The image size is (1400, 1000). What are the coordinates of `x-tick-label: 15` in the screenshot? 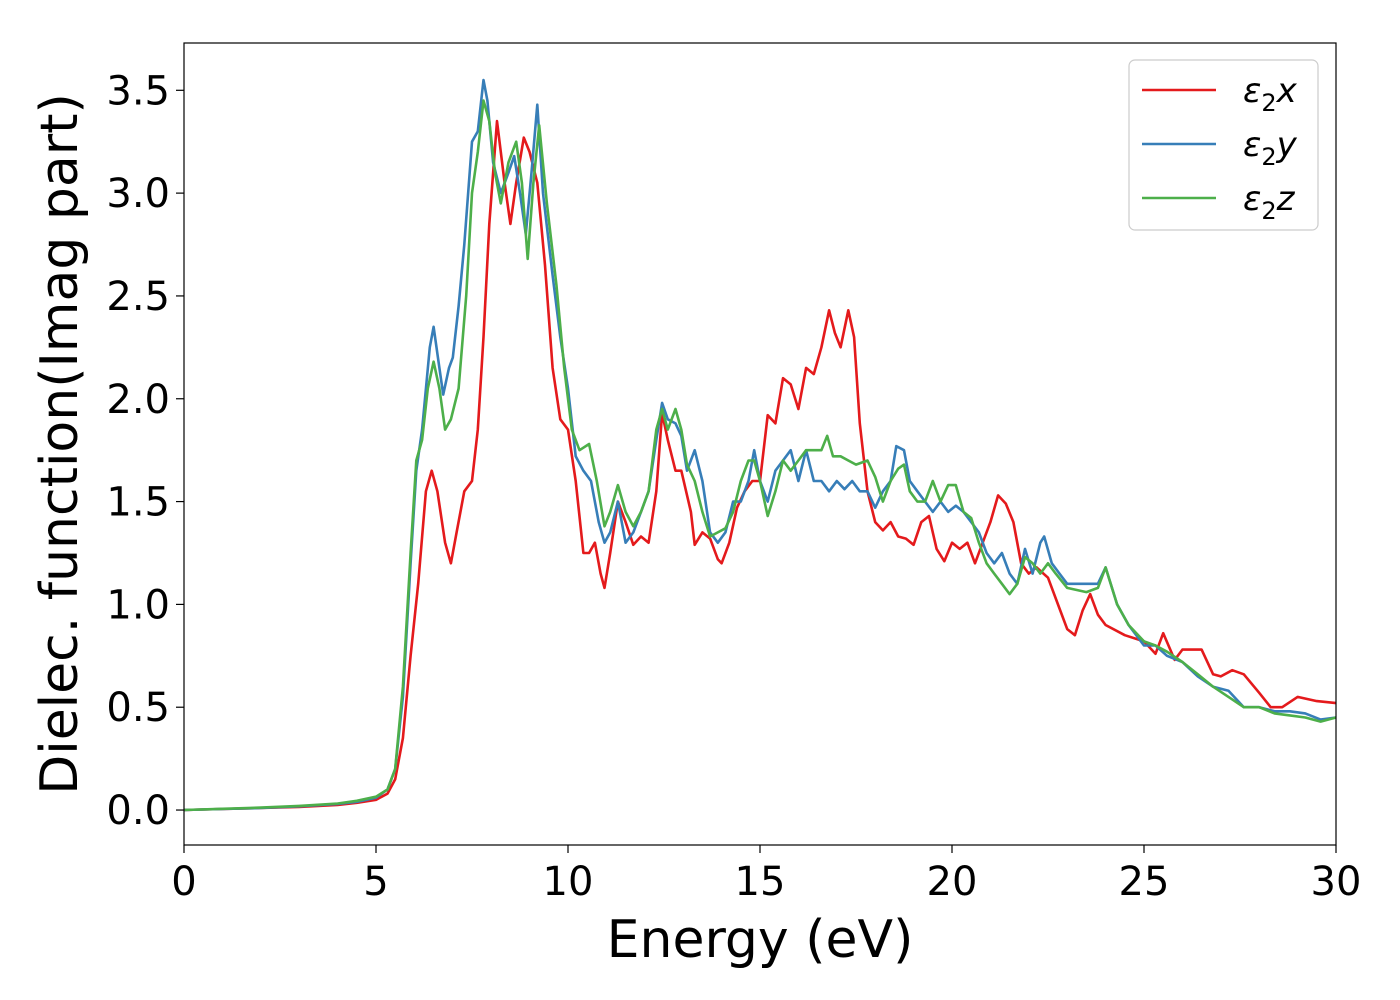 It's located at (760, 882).